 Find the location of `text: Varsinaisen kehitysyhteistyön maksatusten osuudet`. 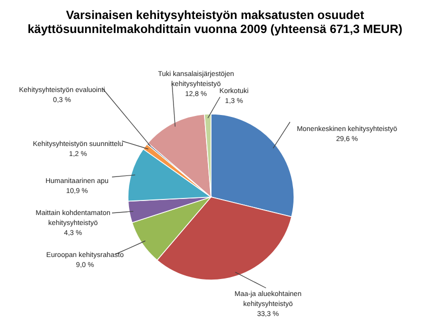

text: Varsinaisen kehitysyhteistyön maksatusten osuudet is located at coordinates (215, 15).